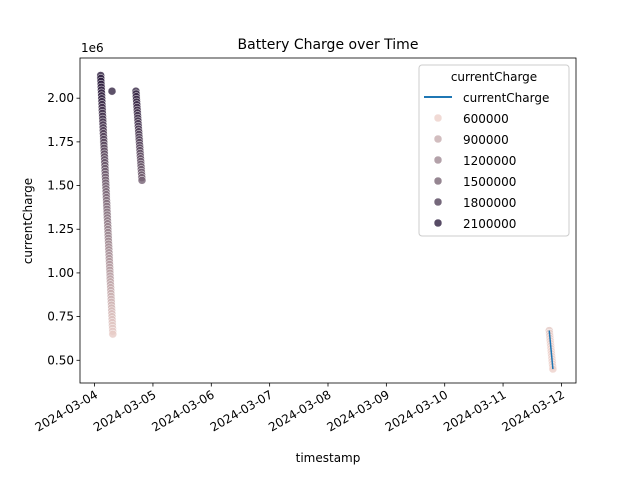  What do you see at coordinates (60, 317) in the screenshot?
I see `y-tick-label: 0.75` at bounding box center [60, 317].